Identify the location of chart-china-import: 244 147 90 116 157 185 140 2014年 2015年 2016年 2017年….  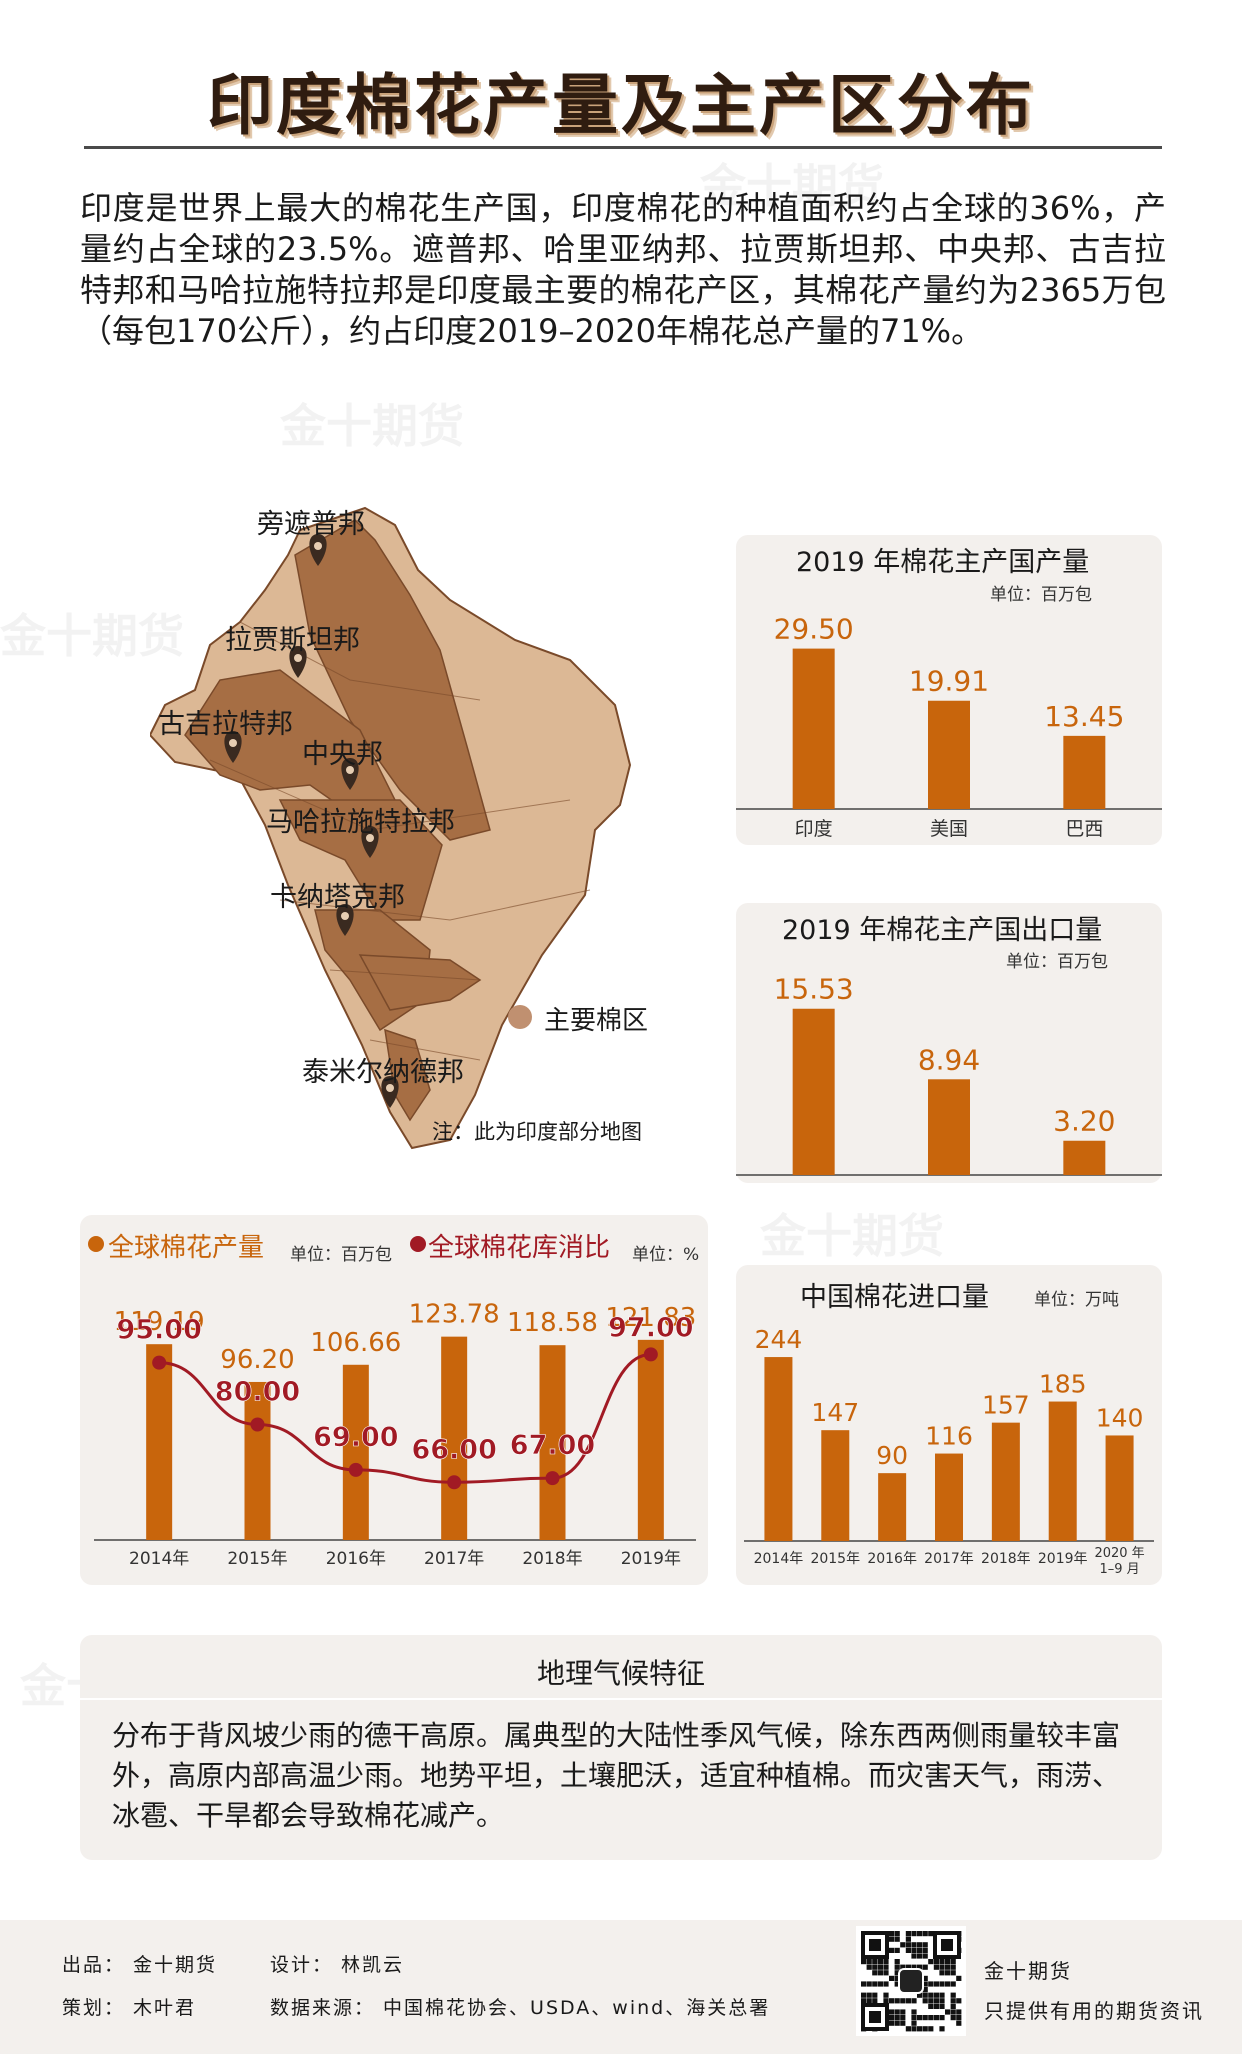
(949, 1451).